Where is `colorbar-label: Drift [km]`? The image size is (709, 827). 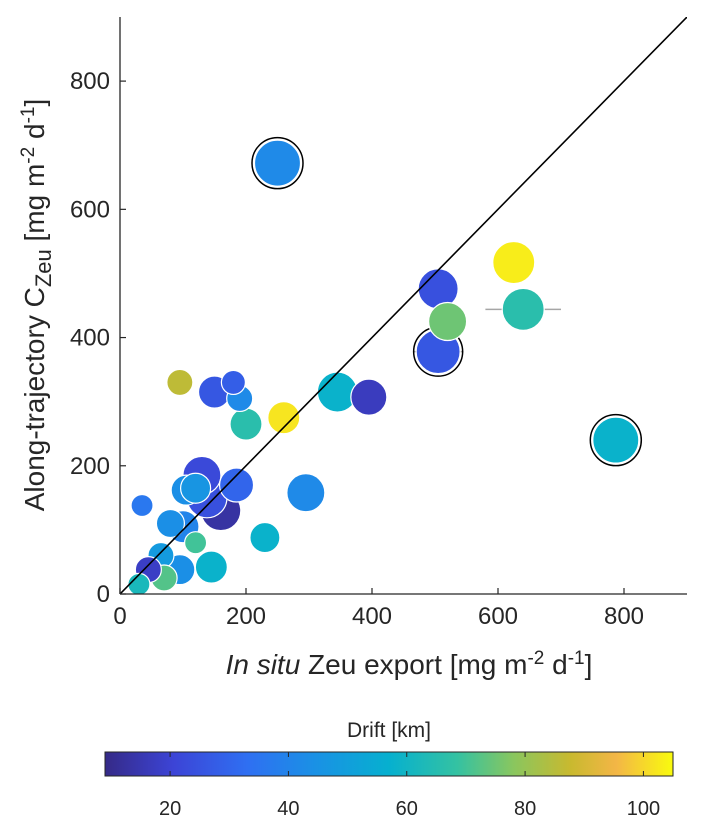 colorbar-label: Drift [km] is located at coordinates (389, 730).